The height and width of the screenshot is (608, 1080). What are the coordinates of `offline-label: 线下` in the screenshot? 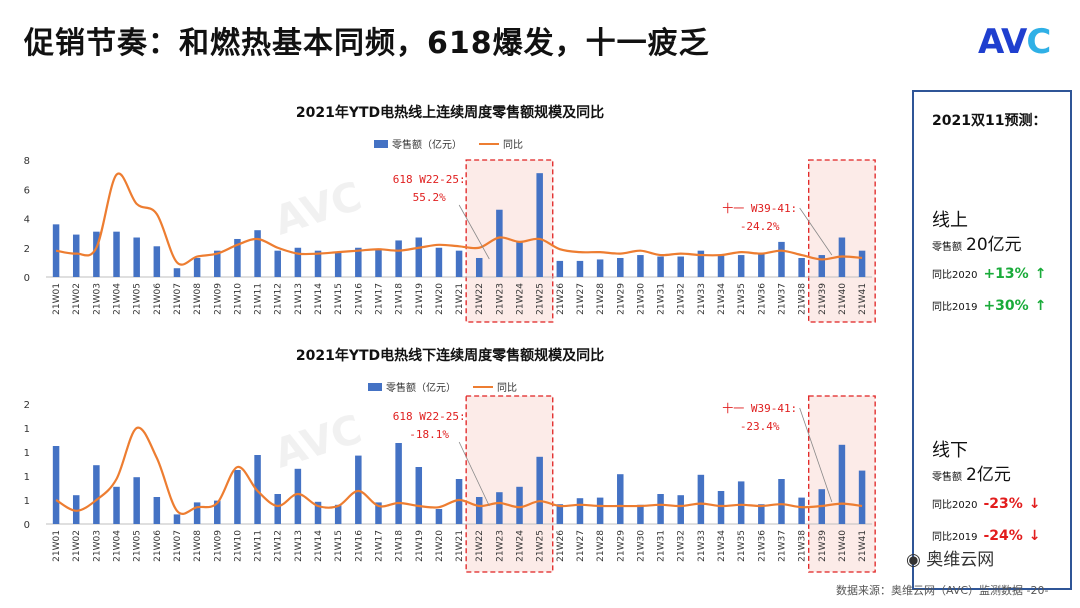 It's located at (950, 450).